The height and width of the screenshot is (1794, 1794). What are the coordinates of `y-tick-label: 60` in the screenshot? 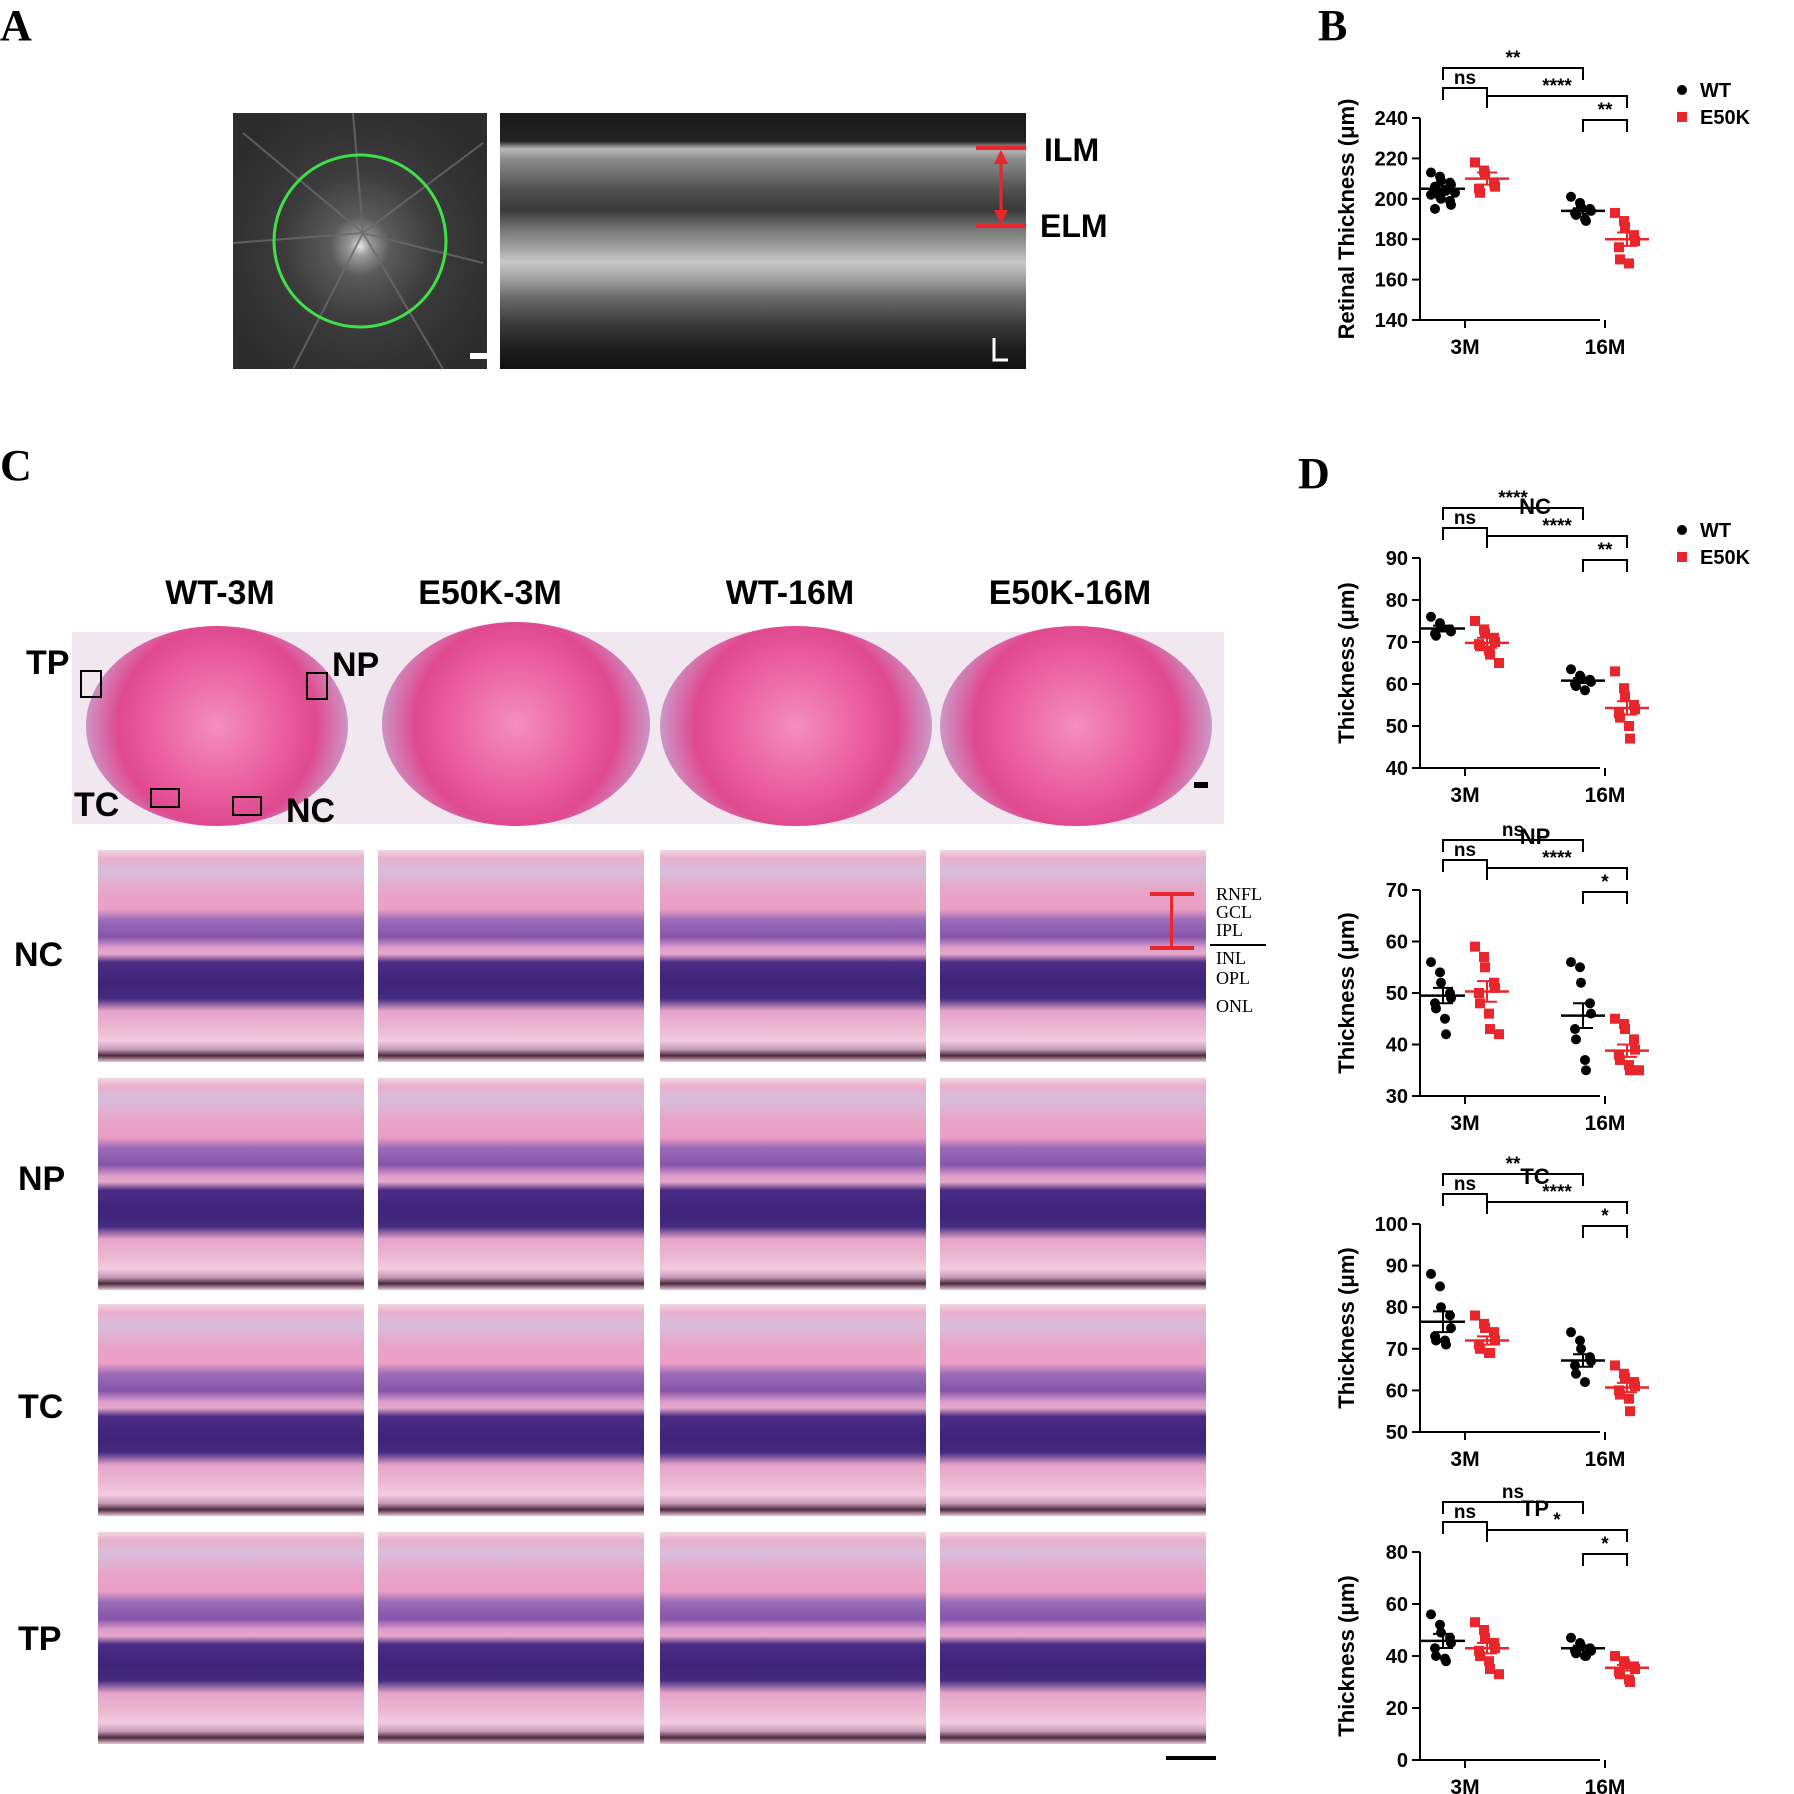 It's located at (1397, 943).